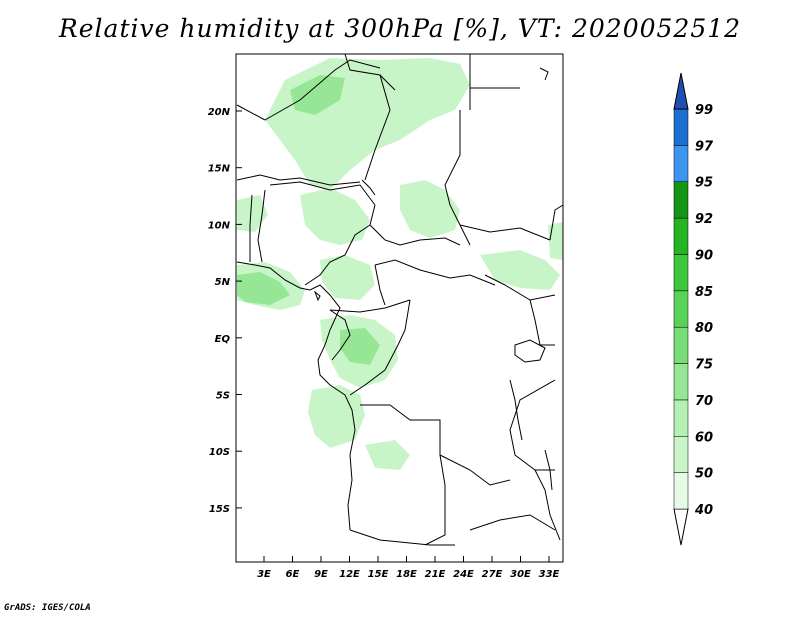 This screenshot has width=800, height=618. Describe the element at coordinates (556, 222) in the screenshot. I see `border-ethiopia` at that location.